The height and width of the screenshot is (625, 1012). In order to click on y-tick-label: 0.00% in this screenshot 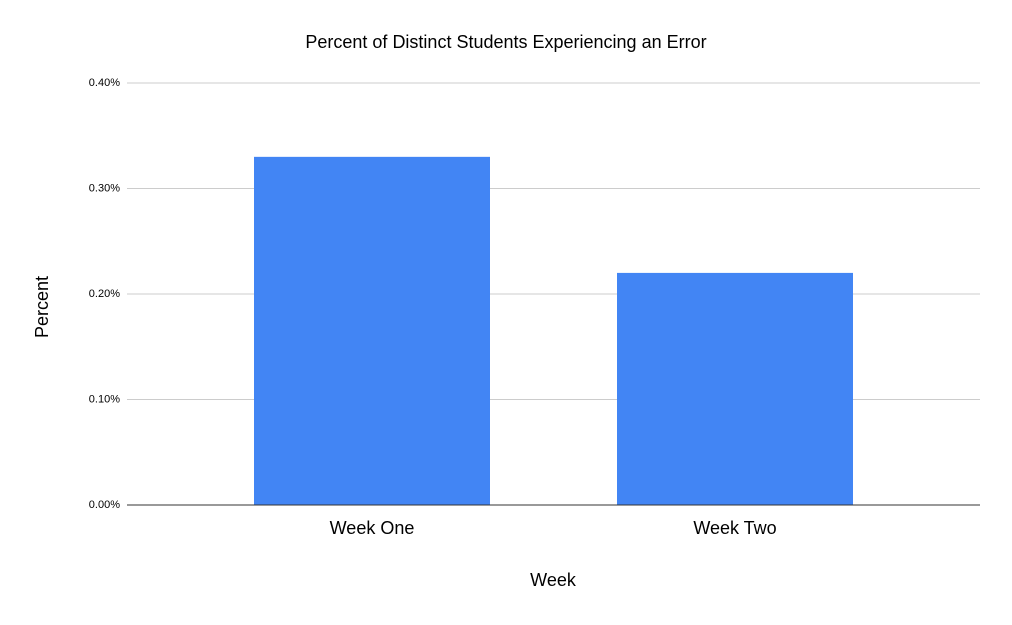, I will do `click(104, 505)`.